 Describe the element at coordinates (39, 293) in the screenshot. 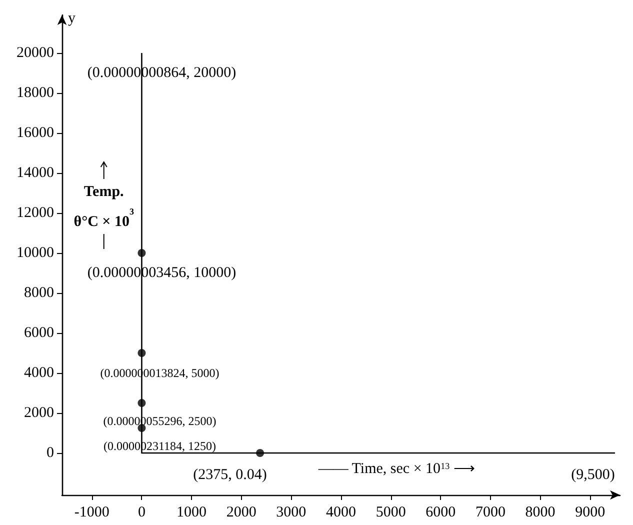

I see `y-tick-label: 8000` at that location.